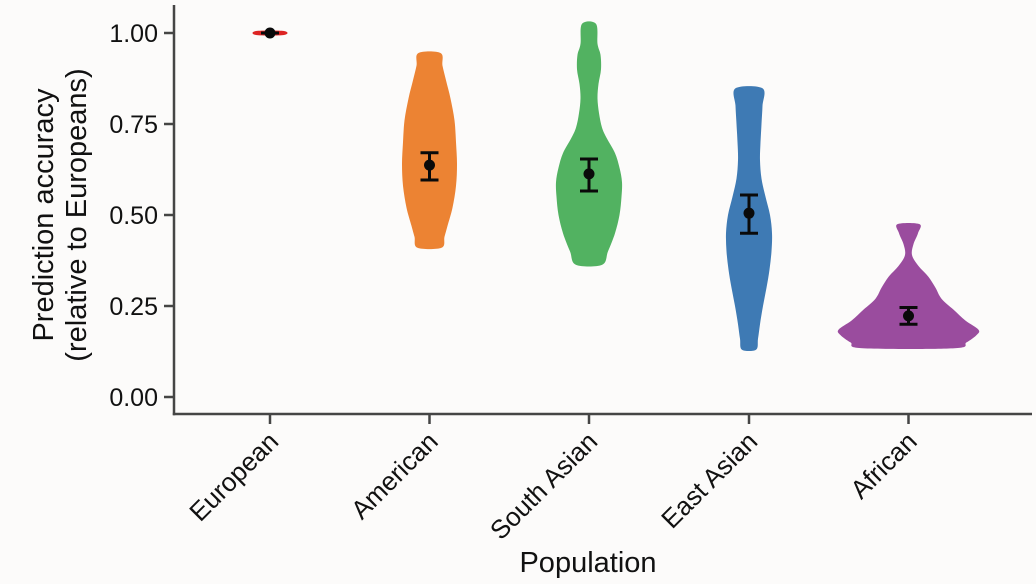  I want to click on mean-point-american, so click(429, 165).